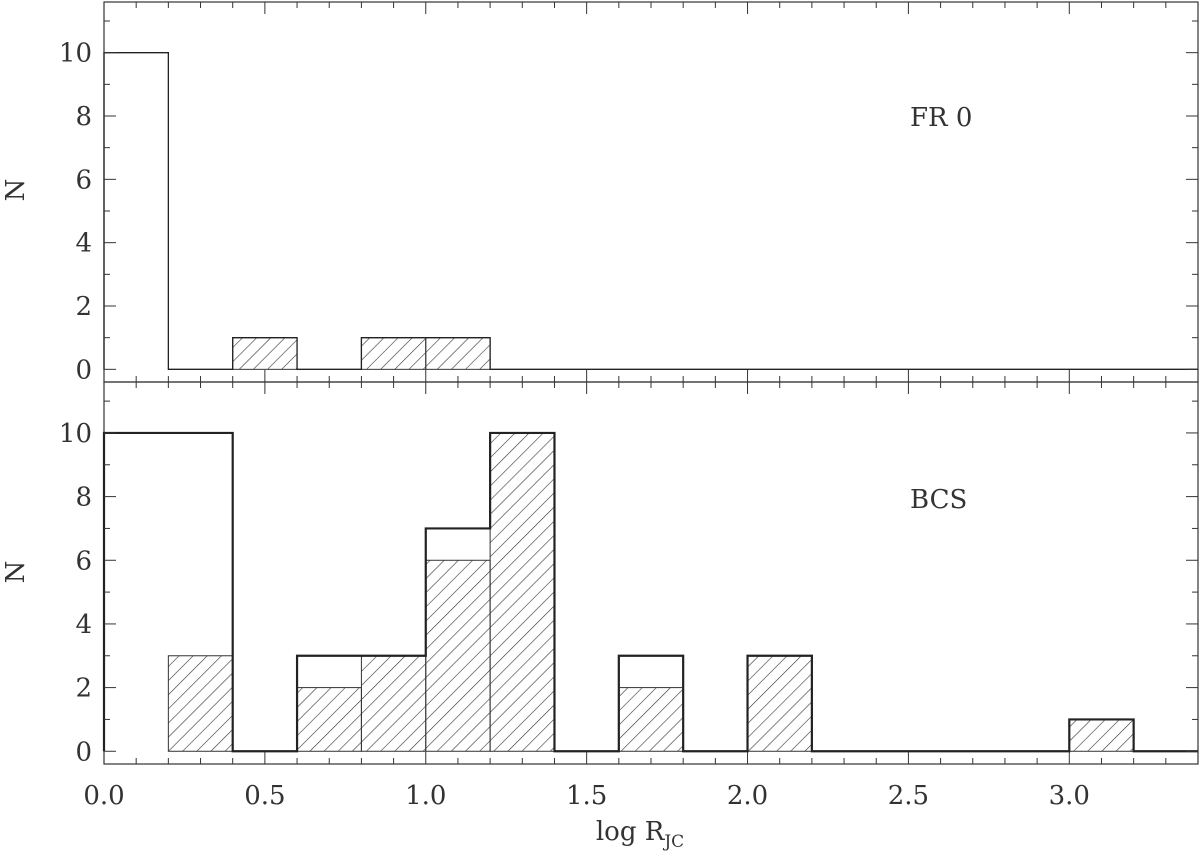 Image resolution: width=1200 pixels, height=859 pixels. I want to click on xlabel: log RJC, so click(640, 834).